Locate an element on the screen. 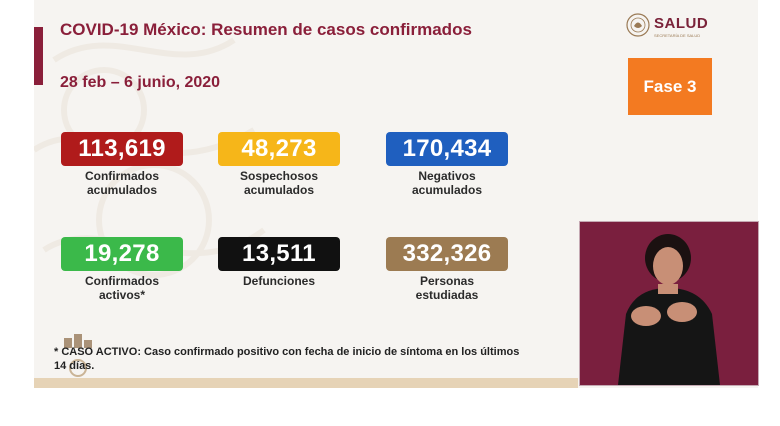 This screenshot has width=780, height=426. stat-label-line1: Sospechosos is located at coordinates (279, 176).